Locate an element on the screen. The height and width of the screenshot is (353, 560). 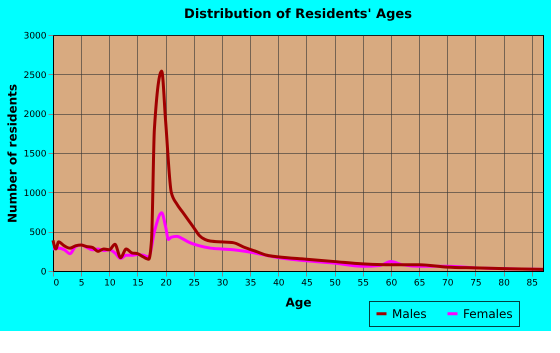
chart-title: Distribution of Residents' Ages is located at coordinates (298, 14).